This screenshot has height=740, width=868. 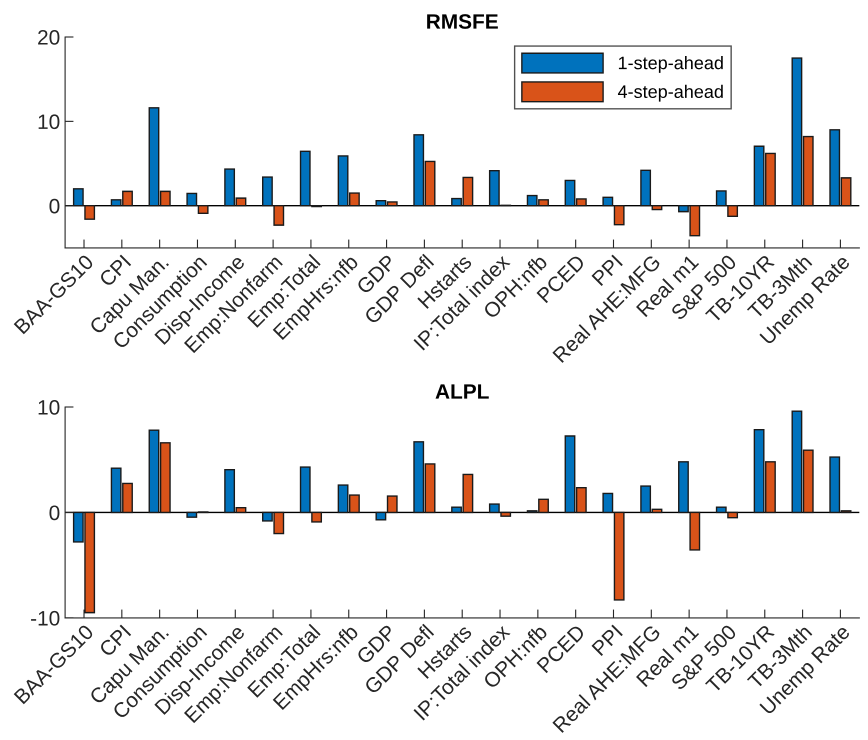 What do you see at coordinates (45, 618) in the screenshot?
I see `y-tick-label: -10` at bounding box center [45, 618].